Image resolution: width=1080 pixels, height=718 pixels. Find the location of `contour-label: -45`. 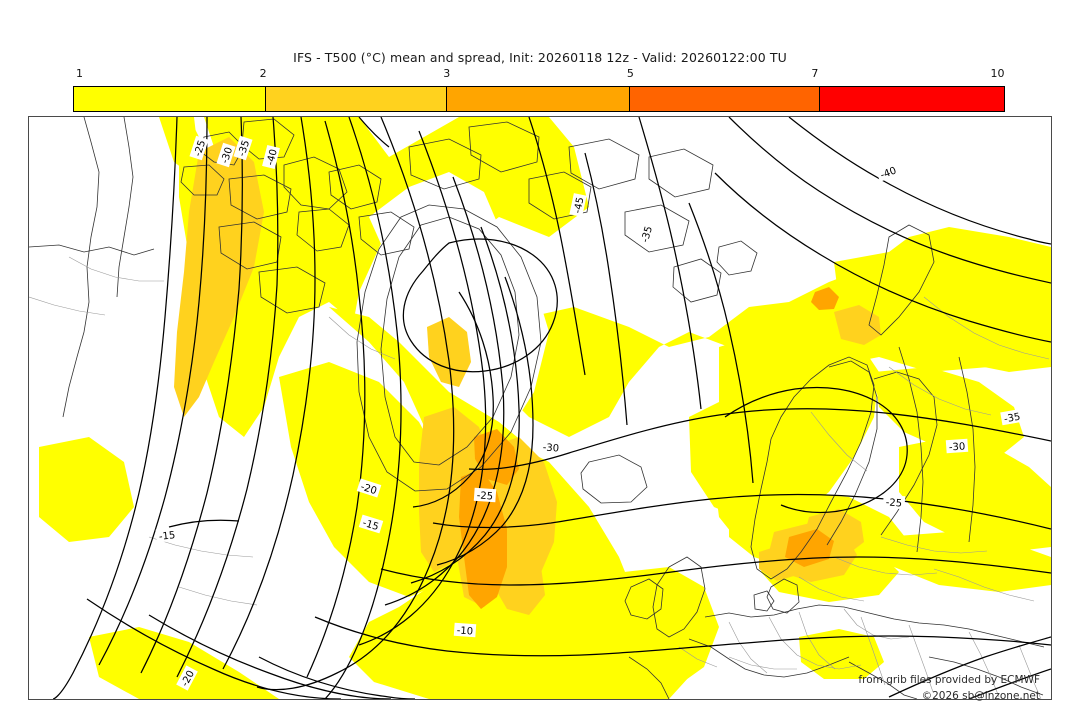

contour-label: -45 is located at coordinates (578, 205).